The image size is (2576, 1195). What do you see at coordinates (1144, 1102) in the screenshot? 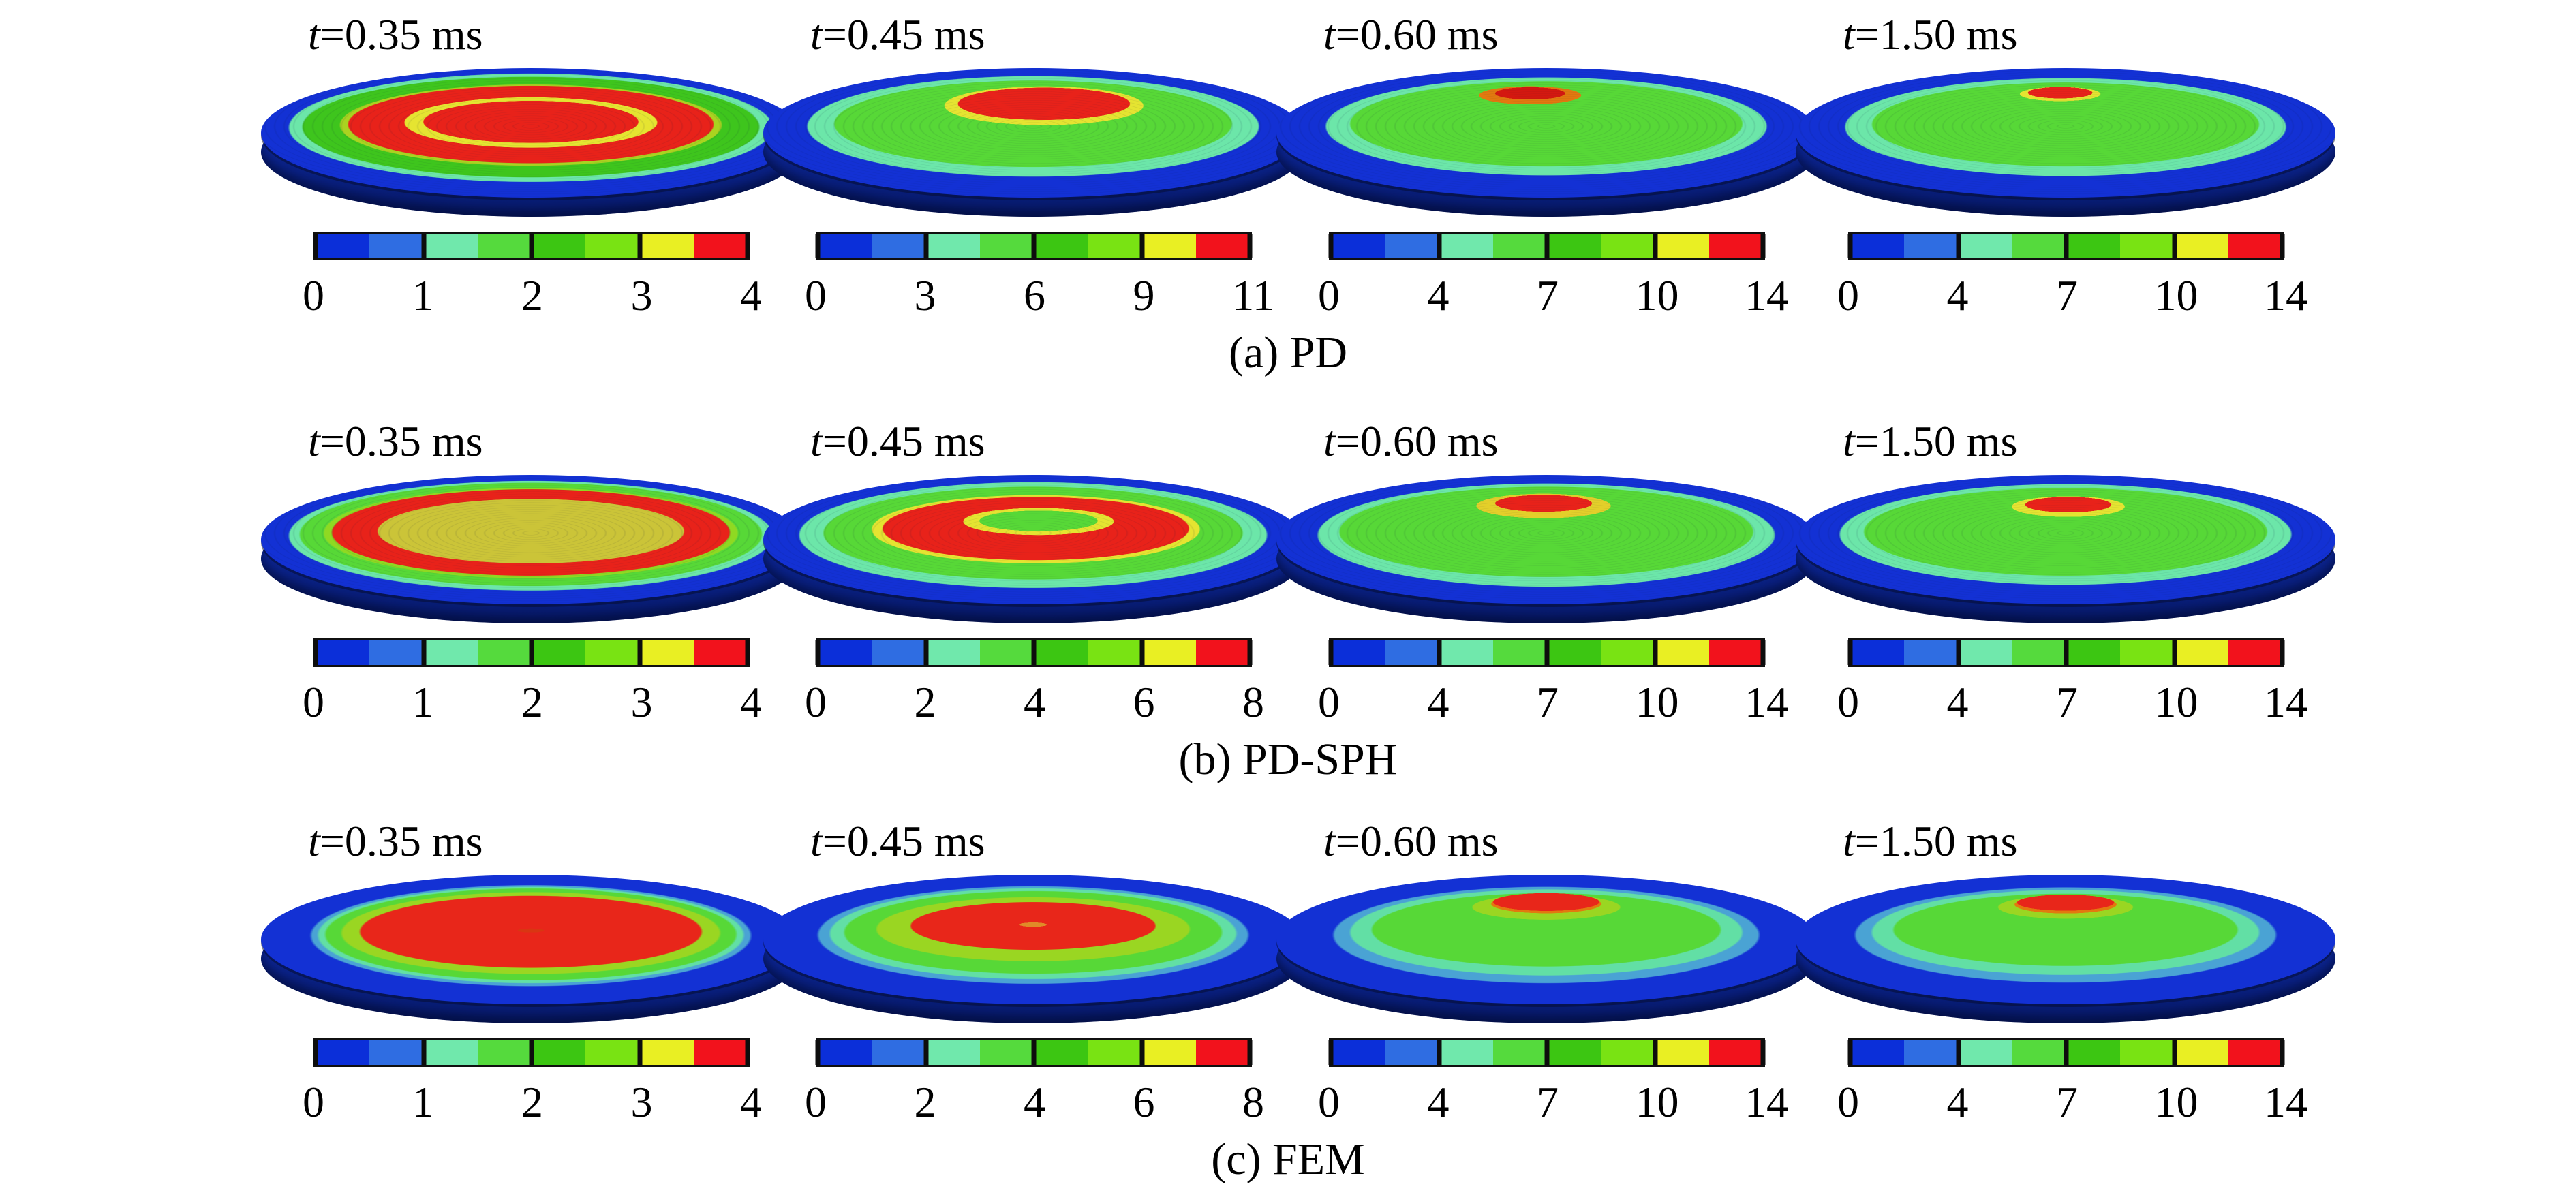
I see `colorbar-tick-label: 6` at bounding box center [1144, 1102].